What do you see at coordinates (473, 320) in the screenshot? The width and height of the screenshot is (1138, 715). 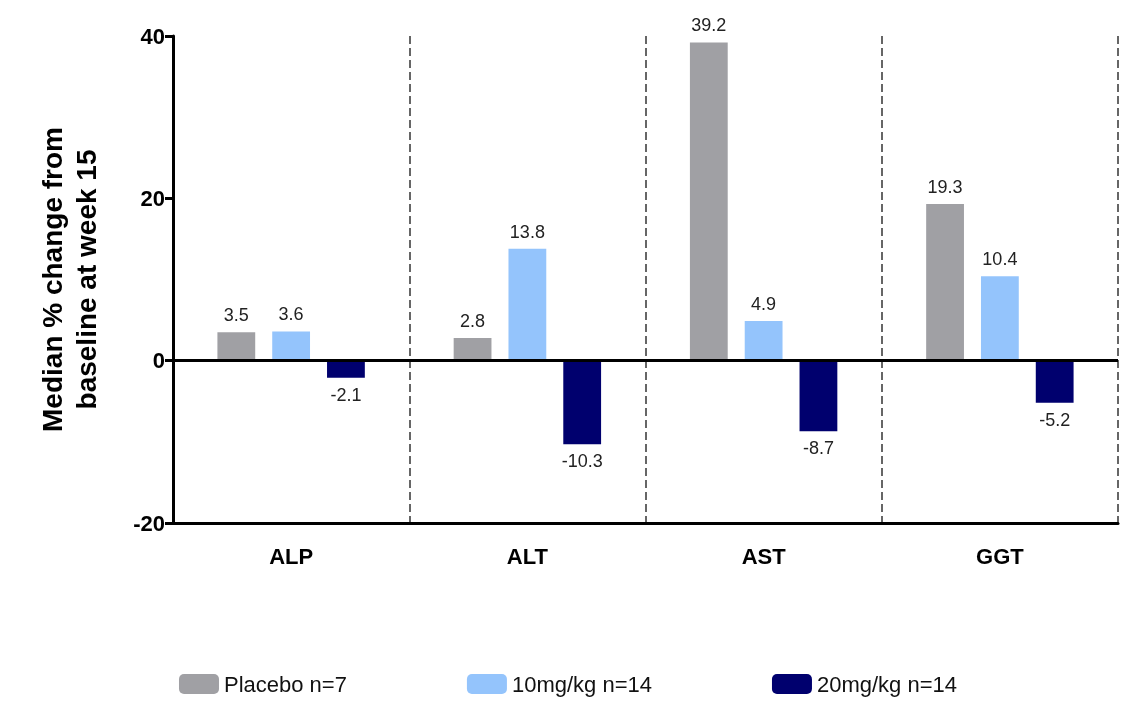 I see `data-label: 2.8` at bounding box center [473, 320].